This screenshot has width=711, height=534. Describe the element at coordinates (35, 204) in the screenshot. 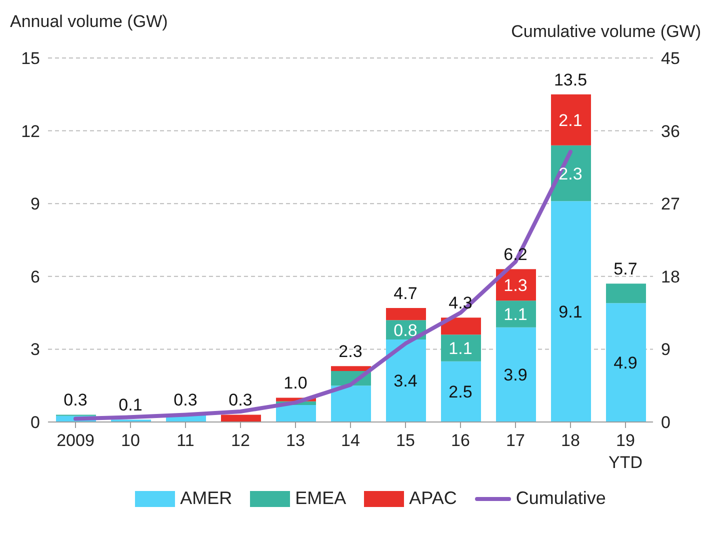

I see `y-tick-label: 9` at that location.